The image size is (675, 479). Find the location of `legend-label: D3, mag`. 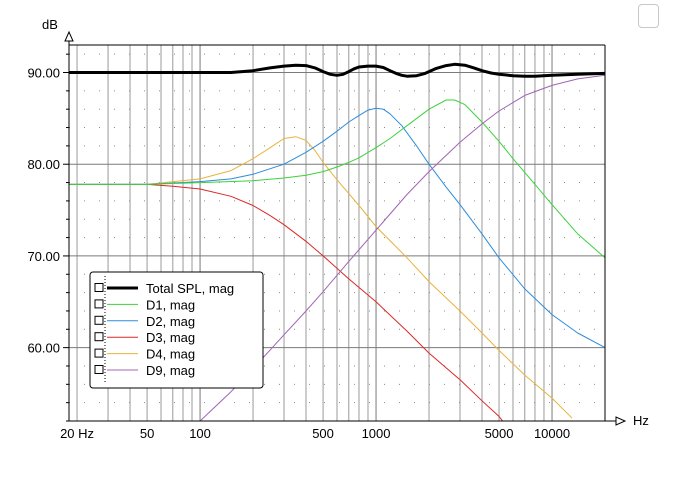

legend-label: D3, mag is located at coordinates (170, 337).